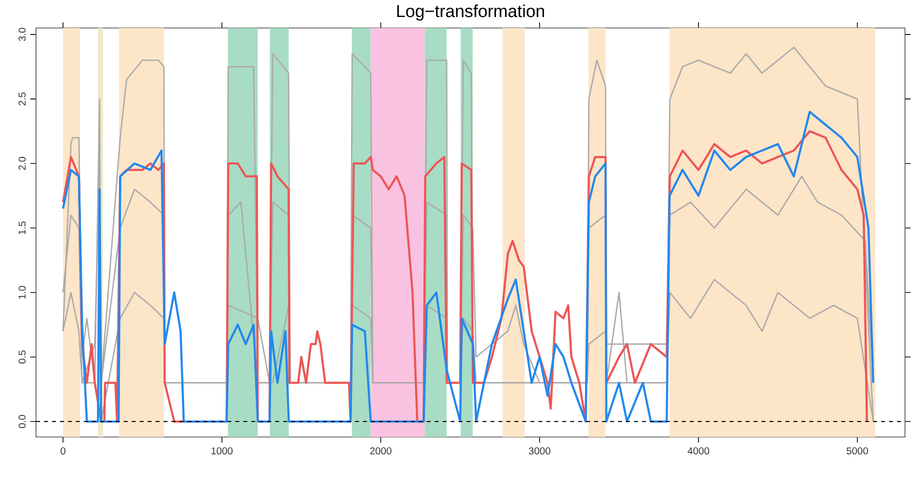 This screenshot has height=498, width=915. I want to click on x-tick-label: 1000, so click(222, 450).